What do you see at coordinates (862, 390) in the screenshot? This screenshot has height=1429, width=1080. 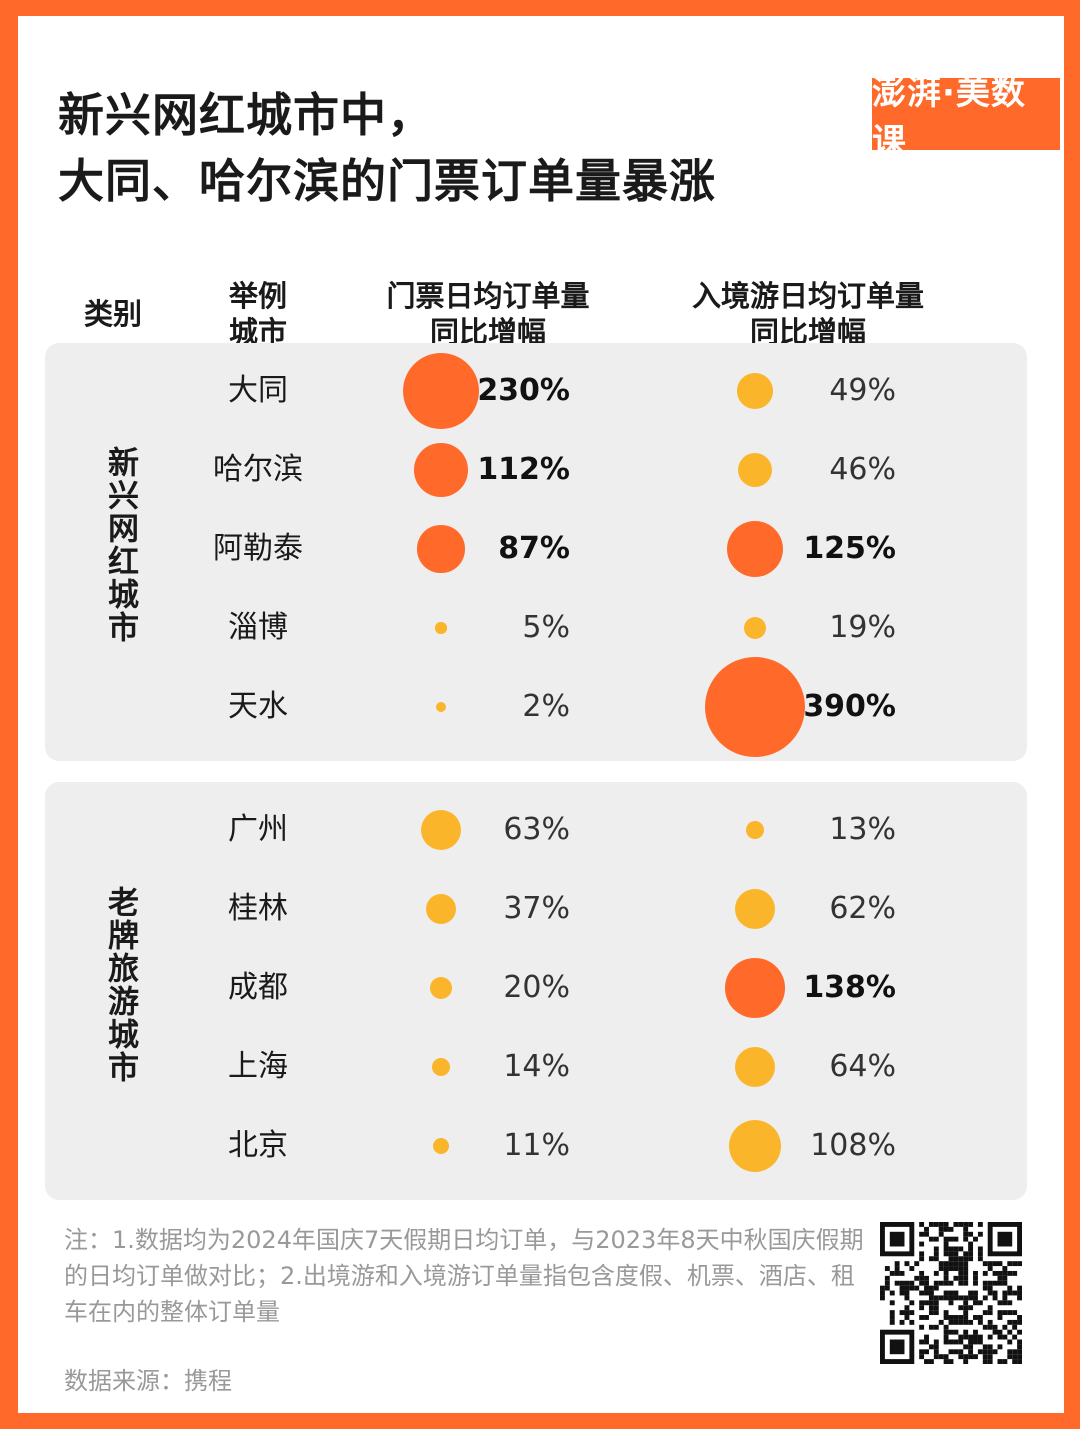 I see `inbound-value-label: 49%` at bounding box center [862, 390].